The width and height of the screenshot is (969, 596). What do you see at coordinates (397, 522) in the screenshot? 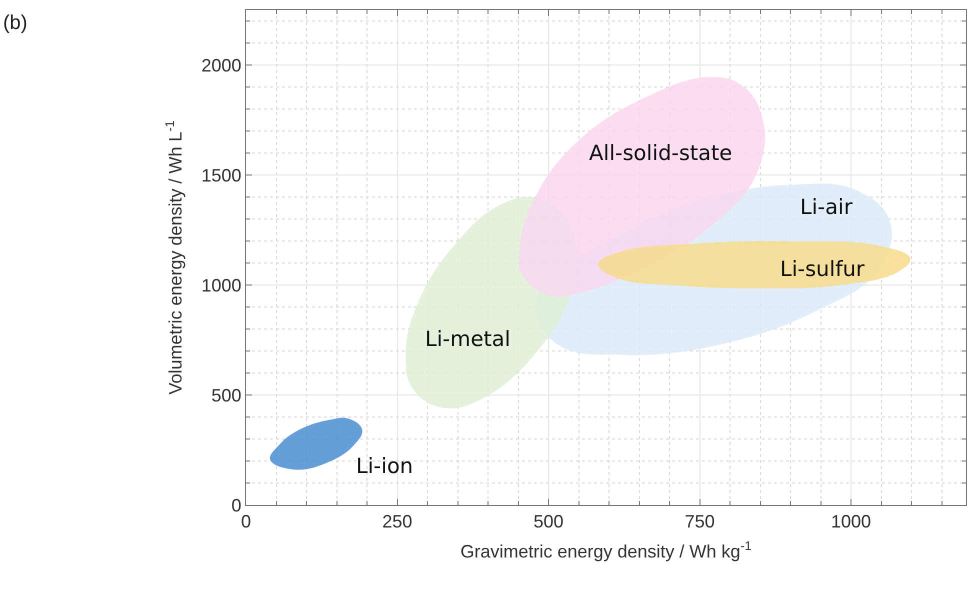
I see `x-tick-label: 250` at bounding box center [397, 522].